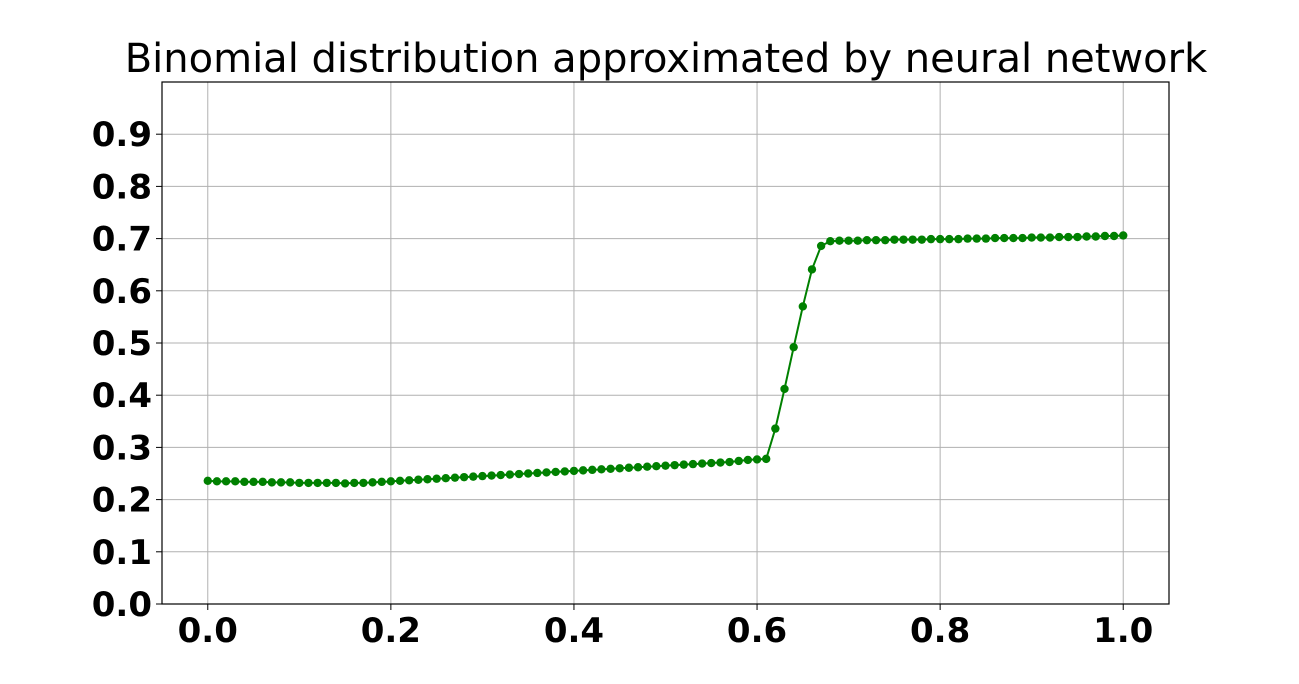  Describe the element at coordinates (1123, 631) in the screenshot. I see `x-tick-label: 1.0` at that location.